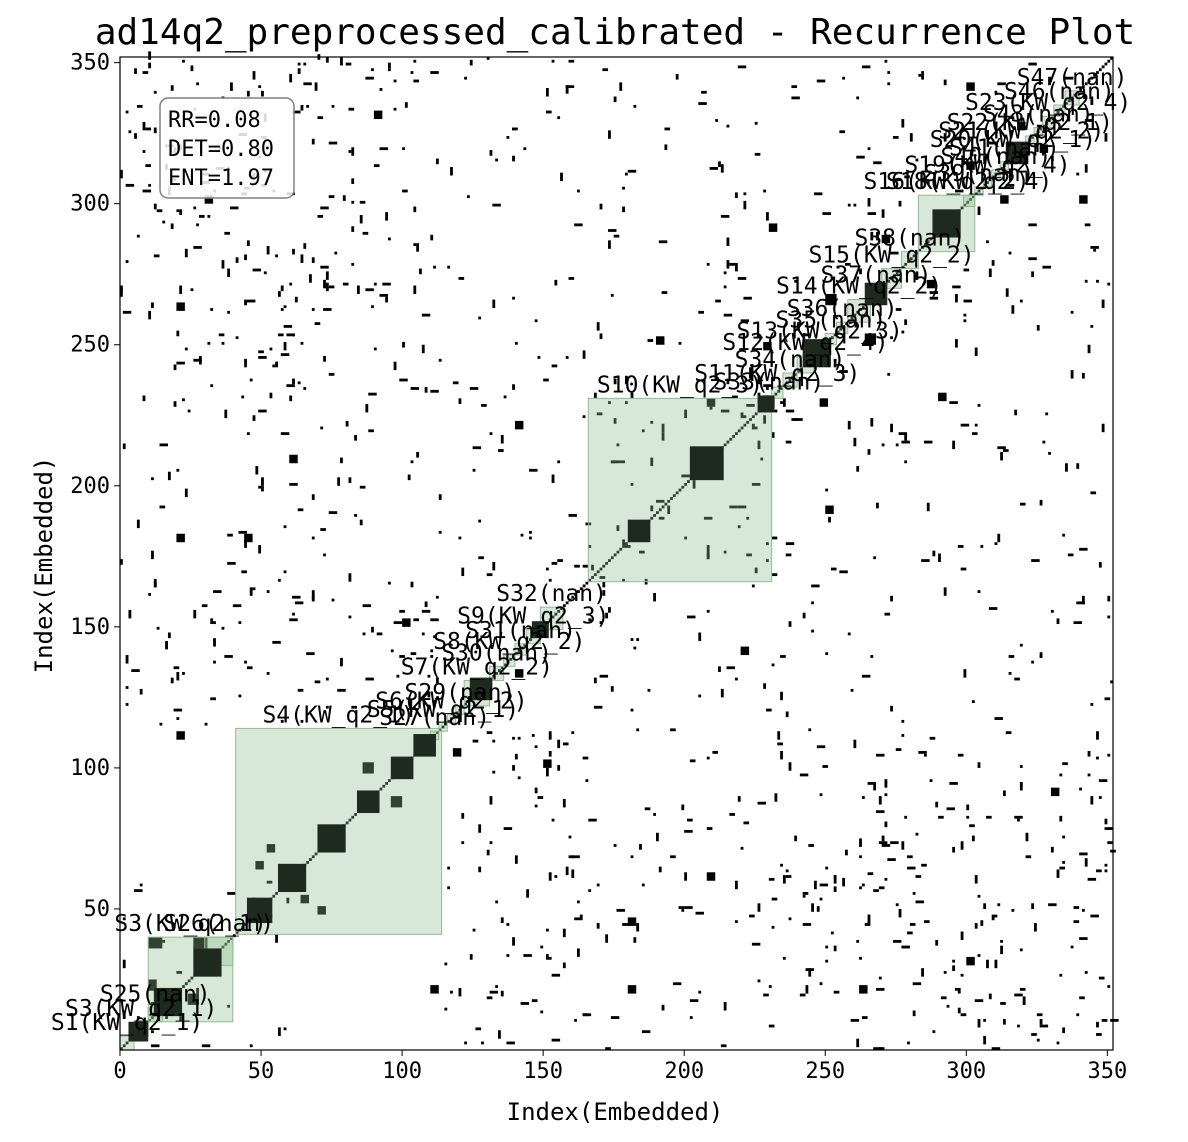 The image size is (1188, 1142). Describe the element at coordinates (768, 383) in the screenshot. I see `segment-label: S33(nan)` at that location.